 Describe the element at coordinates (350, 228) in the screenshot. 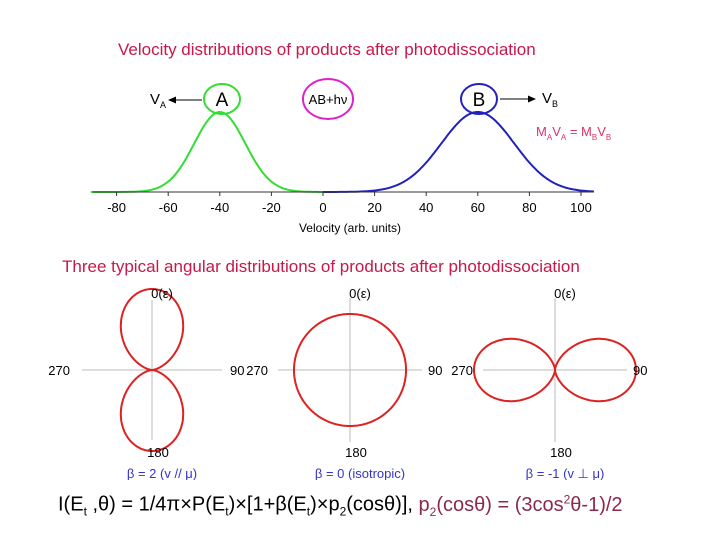

I see `velocity-xlabel: Velocity (arb. units)` at that location.